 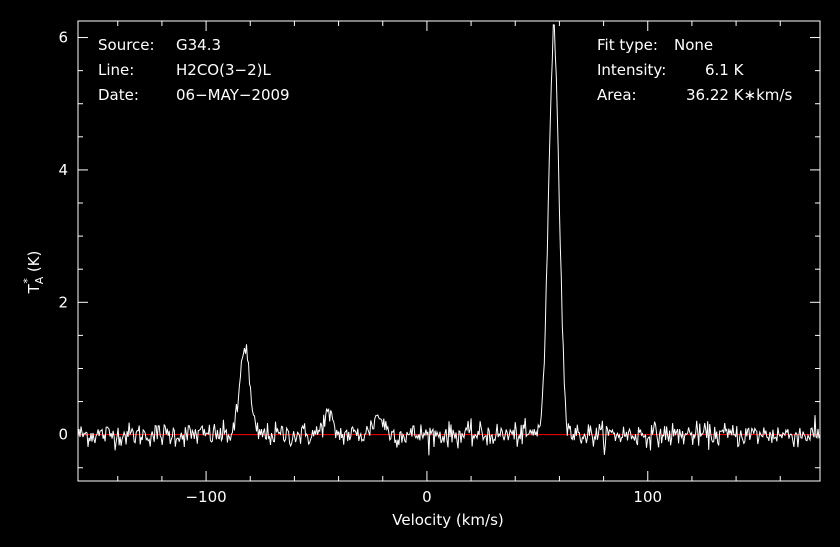 What do you see at coordinates (693, 45) in the screenshot?
I see `fit-type-value: None` at bounding box center [693, 45].